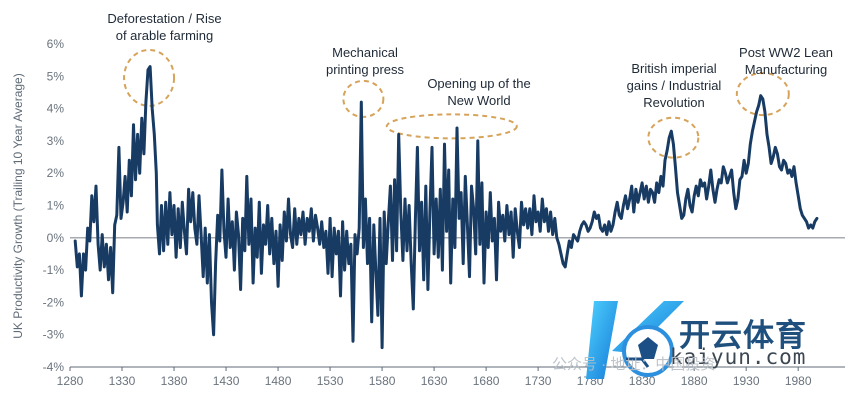 The height and width of the screenshot is (402, 865). I want to click on annotation-line: Opening up of the, so click(479, 83).